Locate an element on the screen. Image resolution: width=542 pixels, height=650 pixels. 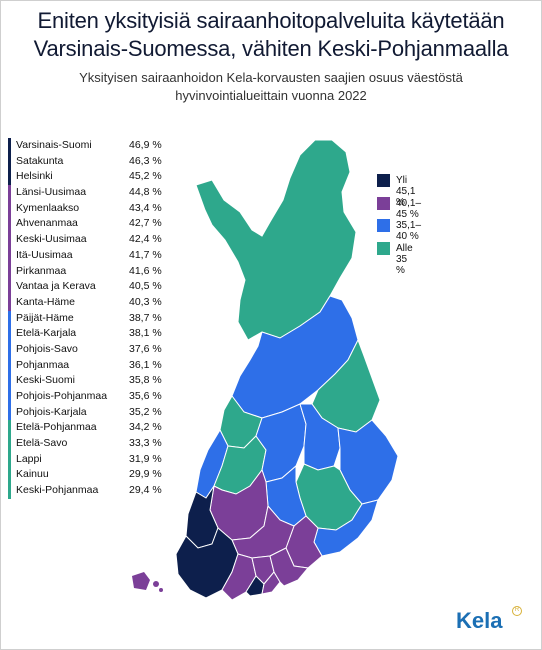
region-row: Itä-Uusimaa 41,7 % is located at coordinates (88, 255).